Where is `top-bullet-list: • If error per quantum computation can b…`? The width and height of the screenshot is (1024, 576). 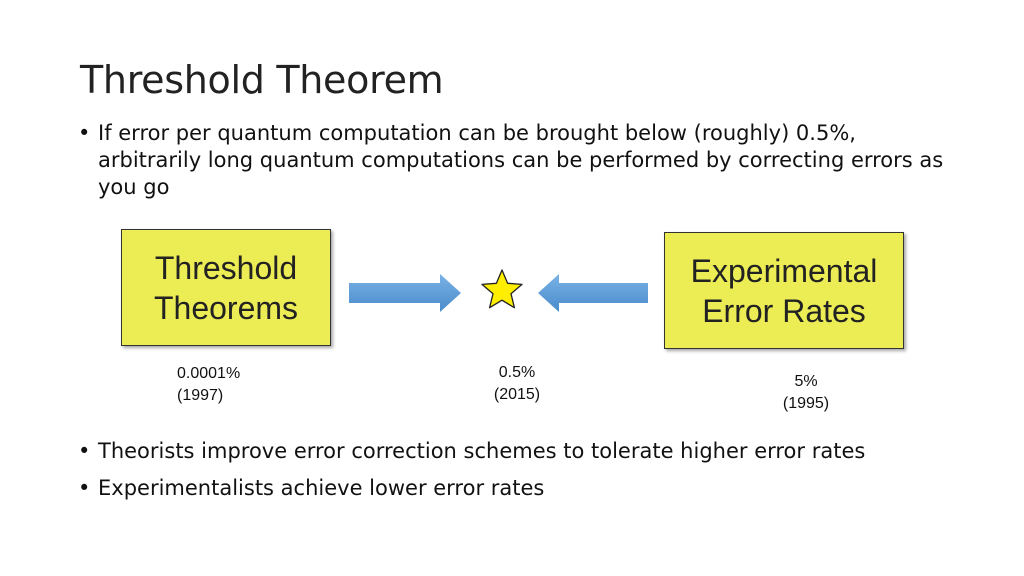
top-bullet-list: • If error per quantum computation can b… is located at coordinates (518, 160).